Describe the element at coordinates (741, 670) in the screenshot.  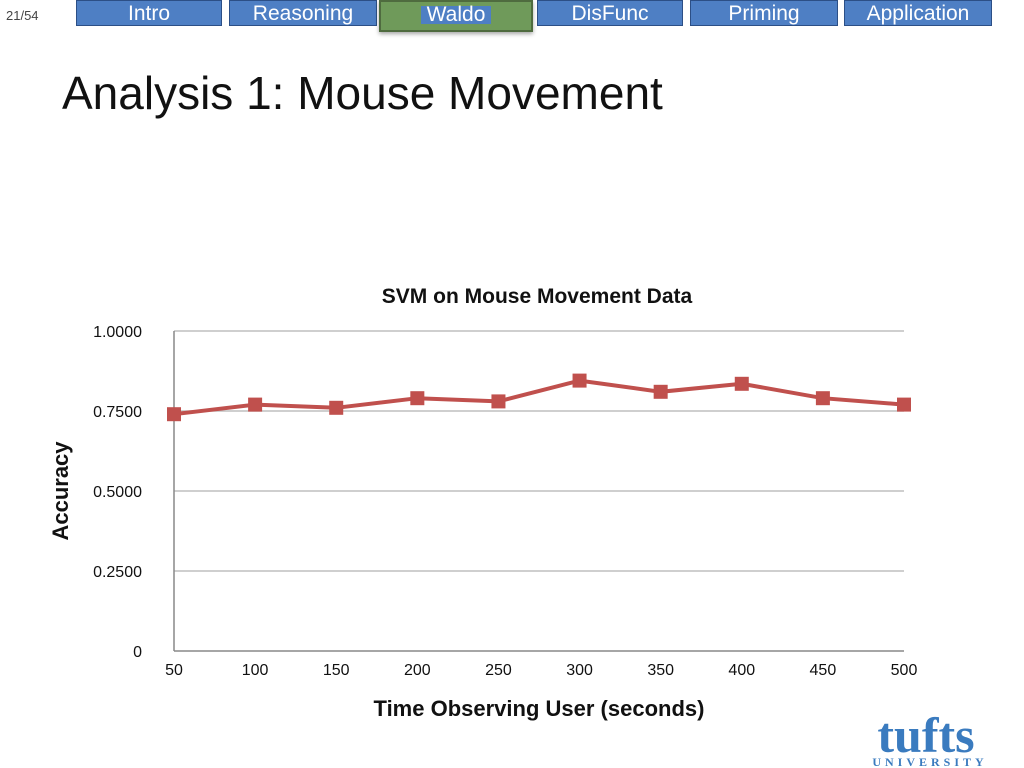
I see `x-tick-label: 400` at that location.